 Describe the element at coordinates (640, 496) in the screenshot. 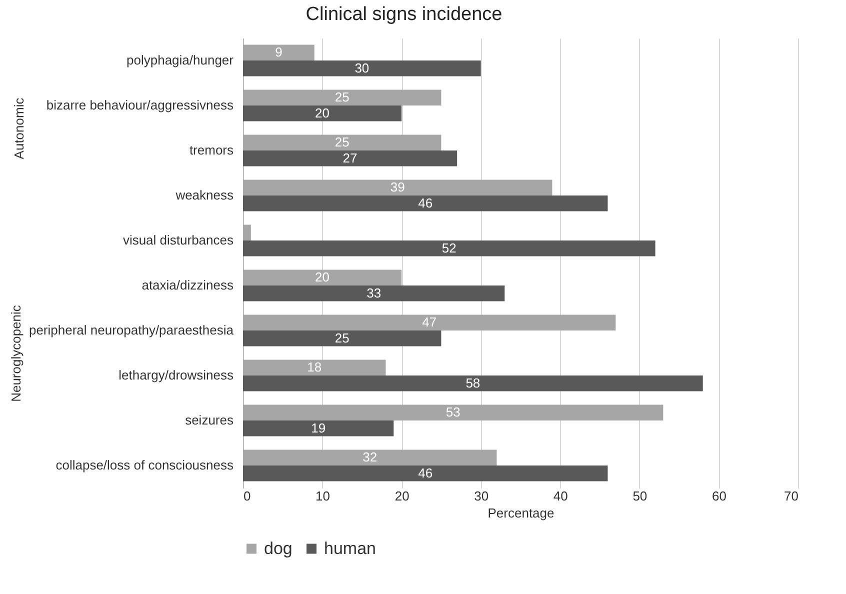

I see `x-tick-label: 50` at that location.